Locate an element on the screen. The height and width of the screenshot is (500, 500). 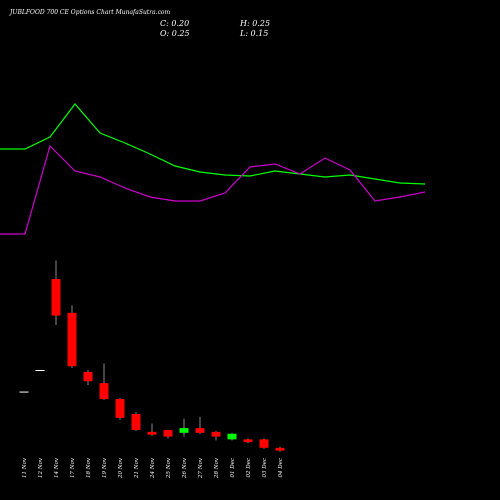
x-tick-label: 27 Nov is located at coordinates (201, 468).